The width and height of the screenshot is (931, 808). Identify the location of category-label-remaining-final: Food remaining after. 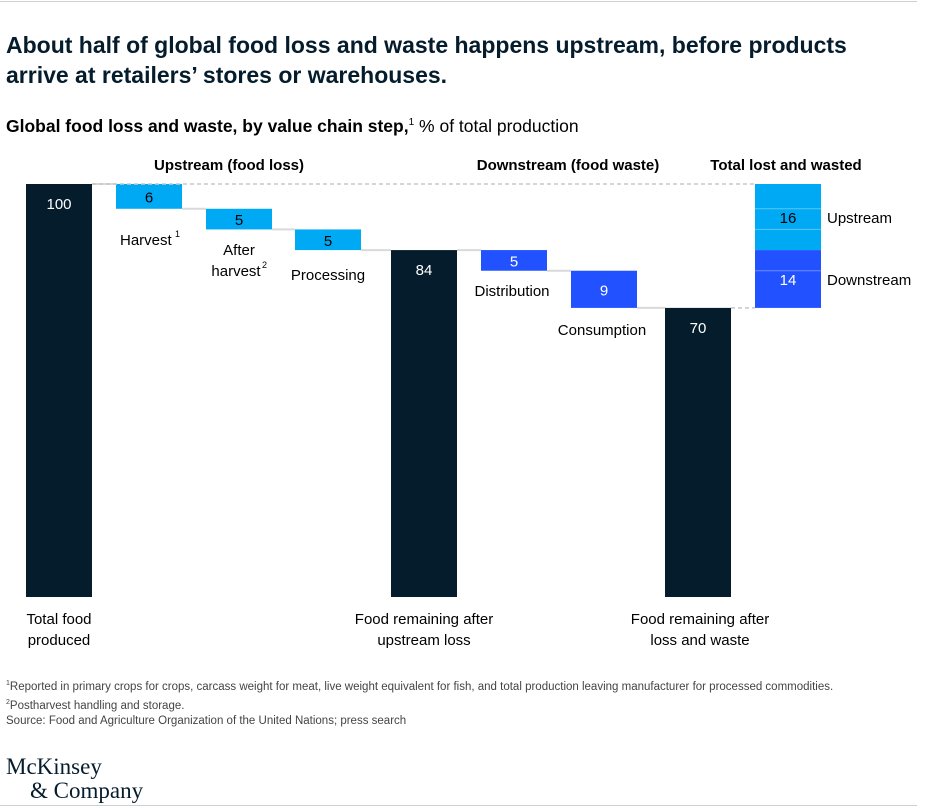
(700, 619).